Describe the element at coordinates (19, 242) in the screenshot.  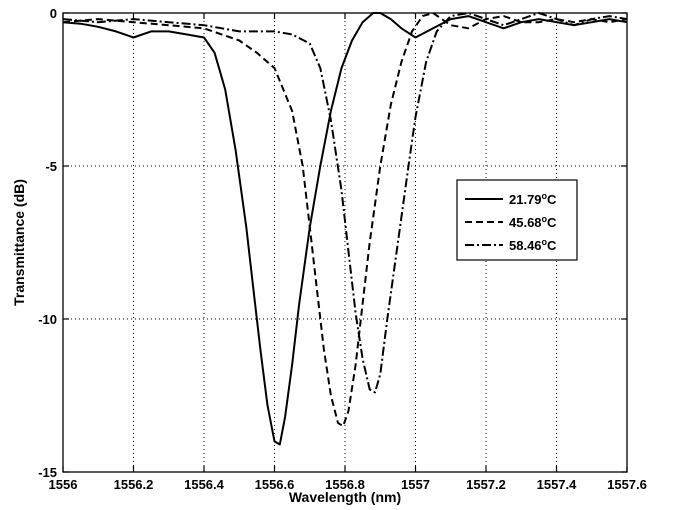
I see `y-axis-label: Transmittance (dB)` at that location.